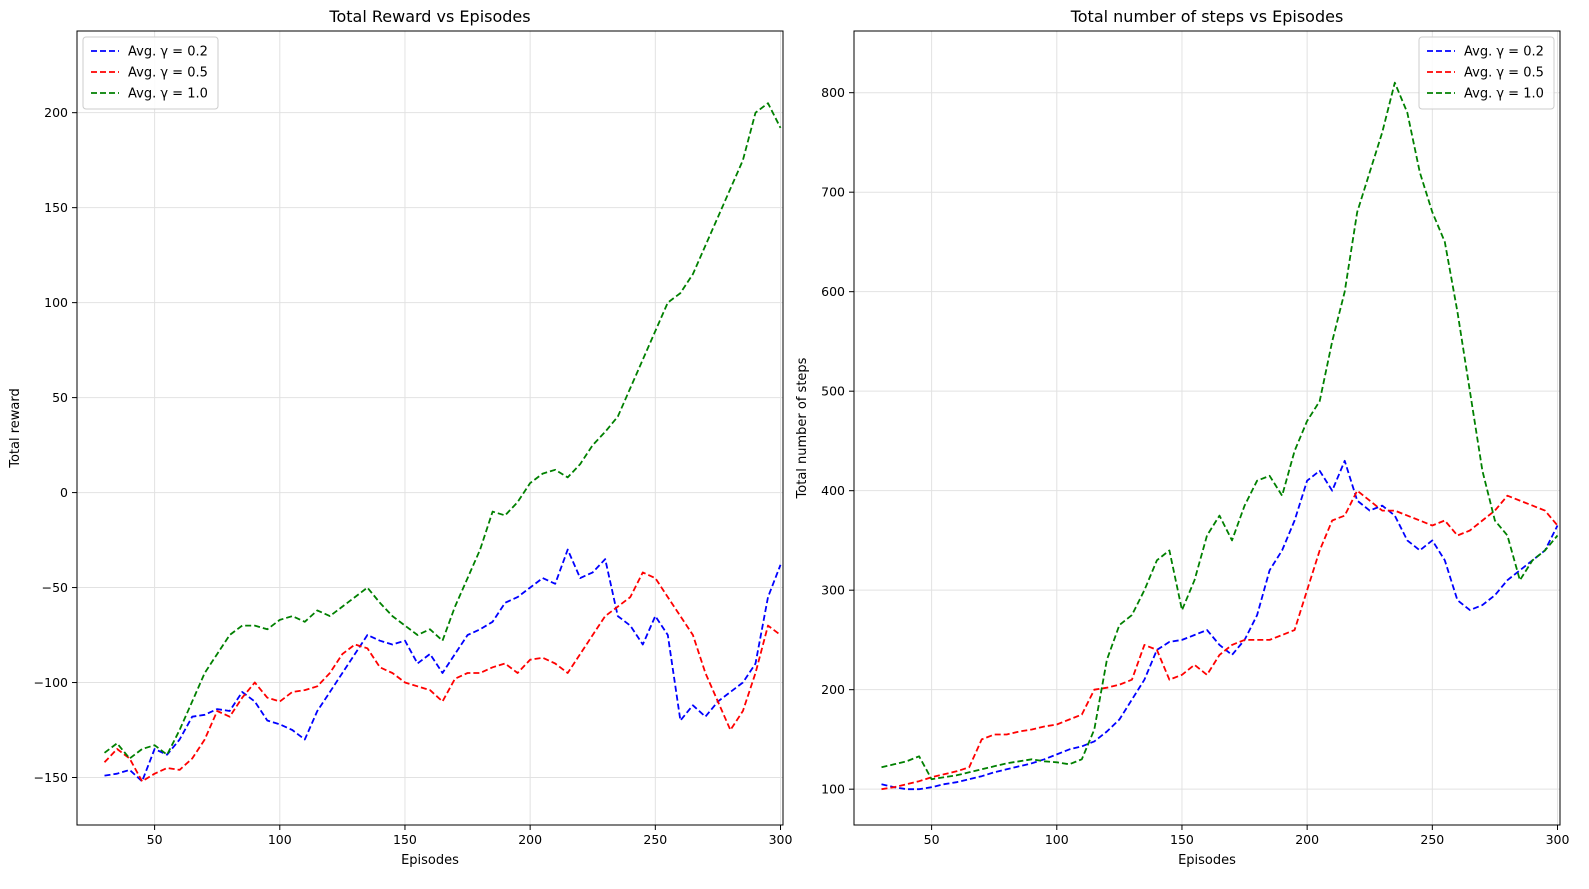 This screenshot has width=1589, height=889. Describe the element at coordinates (60, 397) in the screenshot. I see `y-tick-label: 50` at that location.